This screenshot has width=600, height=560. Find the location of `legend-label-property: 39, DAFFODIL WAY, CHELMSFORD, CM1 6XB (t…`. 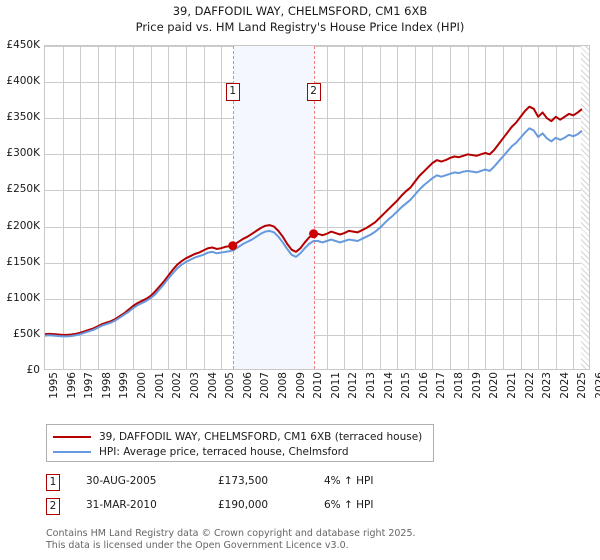

legend-label-property: 39, DAFFODIL WAY, CHELMSFORD, CM1 6XB (t… is located at coordinates (261, 437).